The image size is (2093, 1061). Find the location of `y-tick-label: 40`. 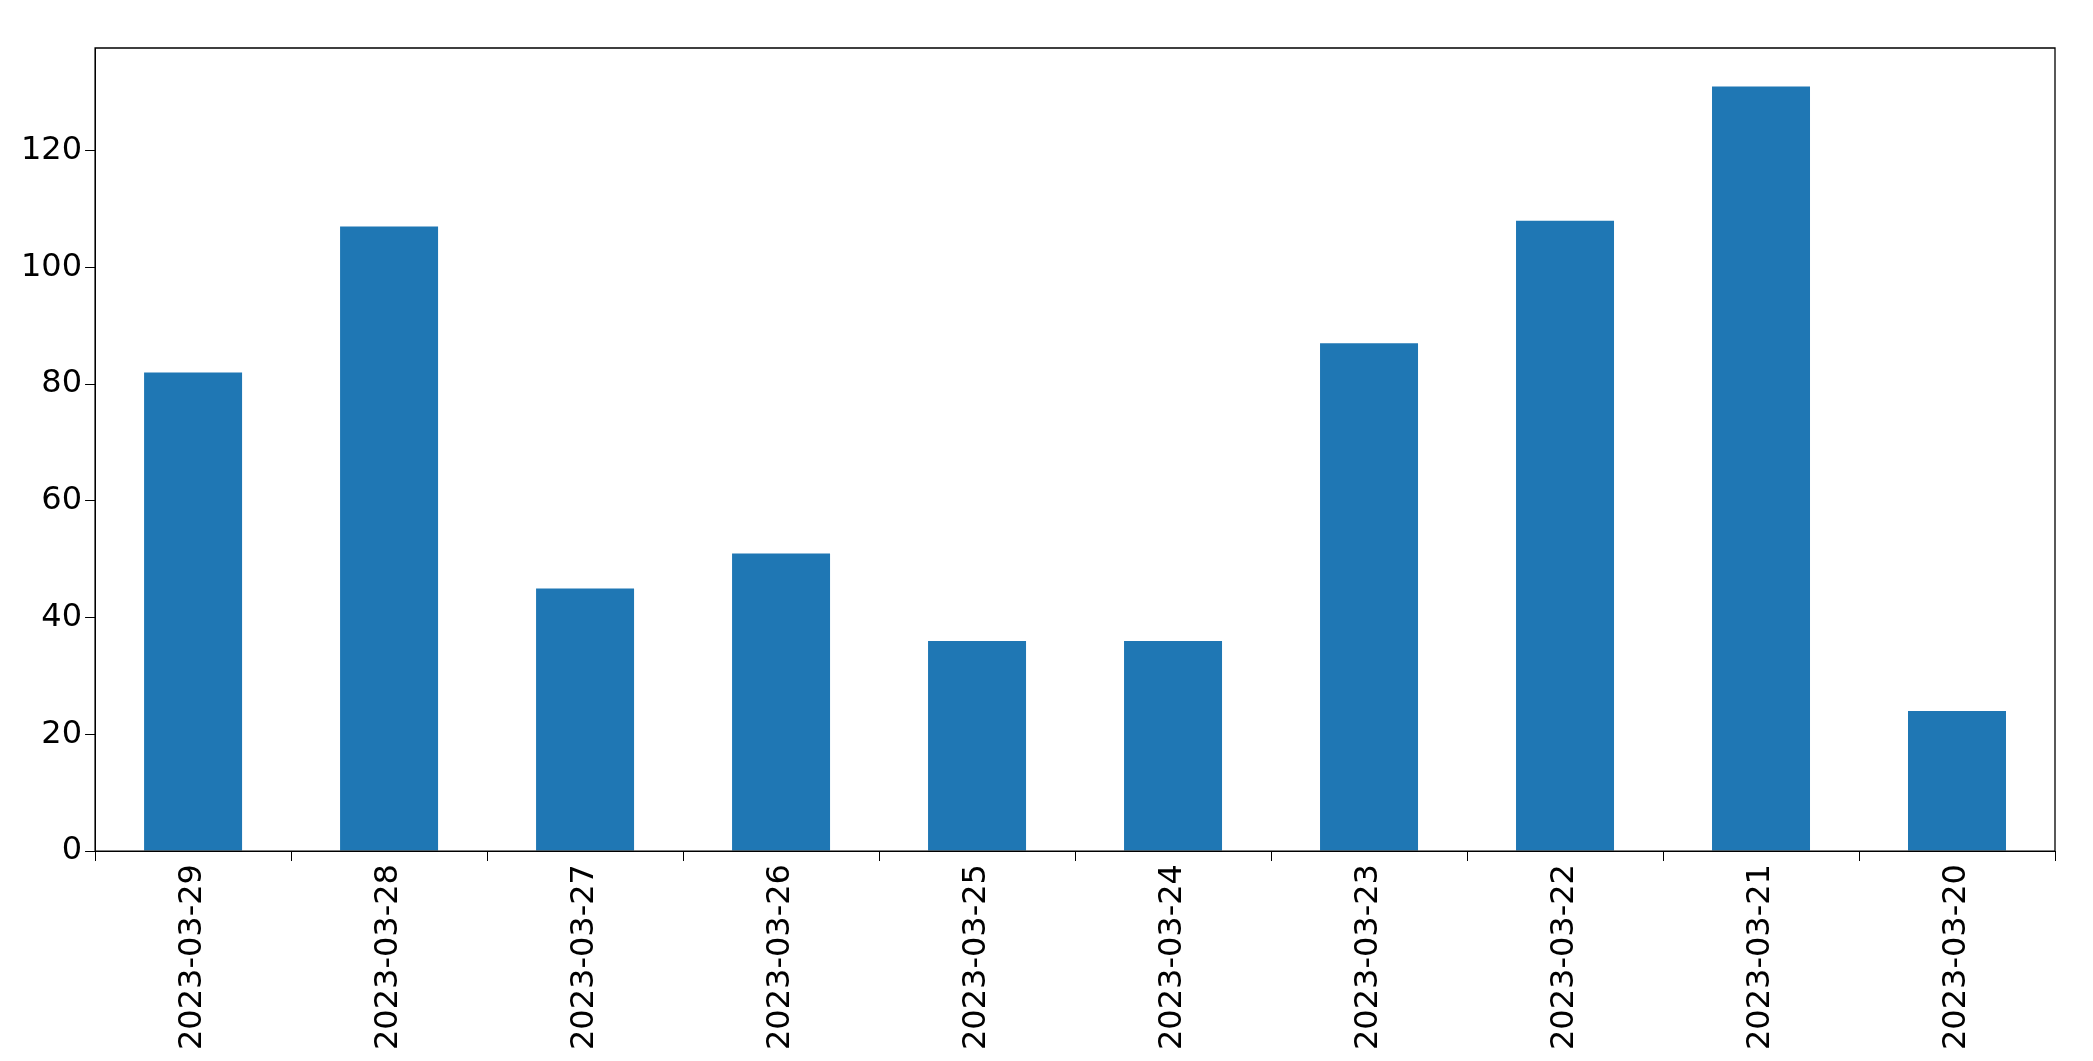

y-tick-label: 40 is located at coordinates (62, 614).